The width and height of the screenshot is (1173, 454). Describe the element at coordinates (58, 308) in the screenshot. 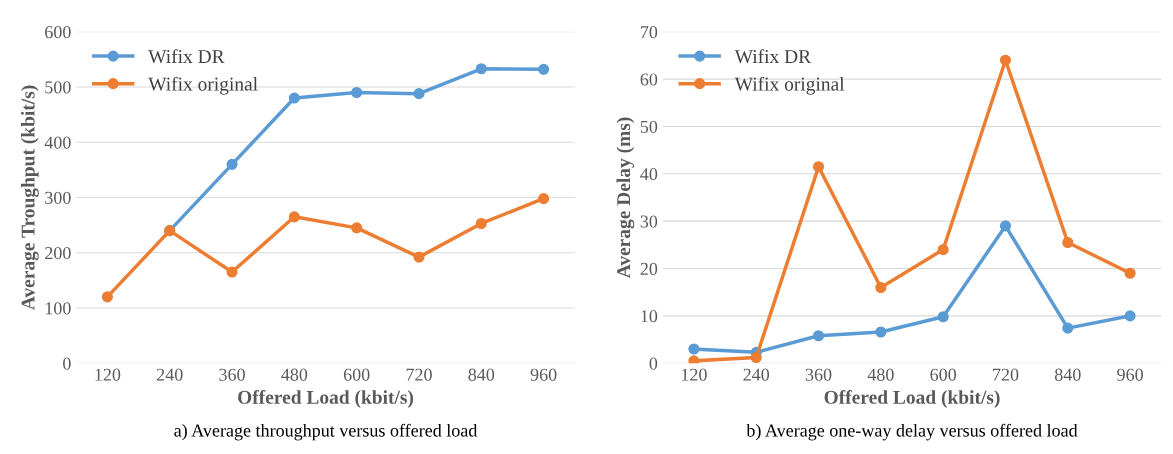

I see `y-tick-label: 100` at that location.